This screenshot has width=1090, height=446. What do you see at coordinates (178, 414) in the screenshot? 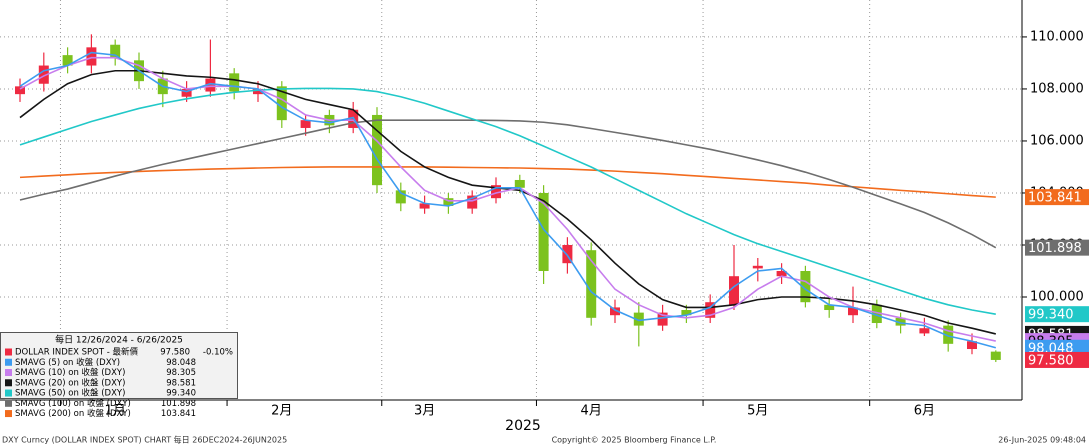
I see `legend-value: 103.841` at bounding box center [178, 414].